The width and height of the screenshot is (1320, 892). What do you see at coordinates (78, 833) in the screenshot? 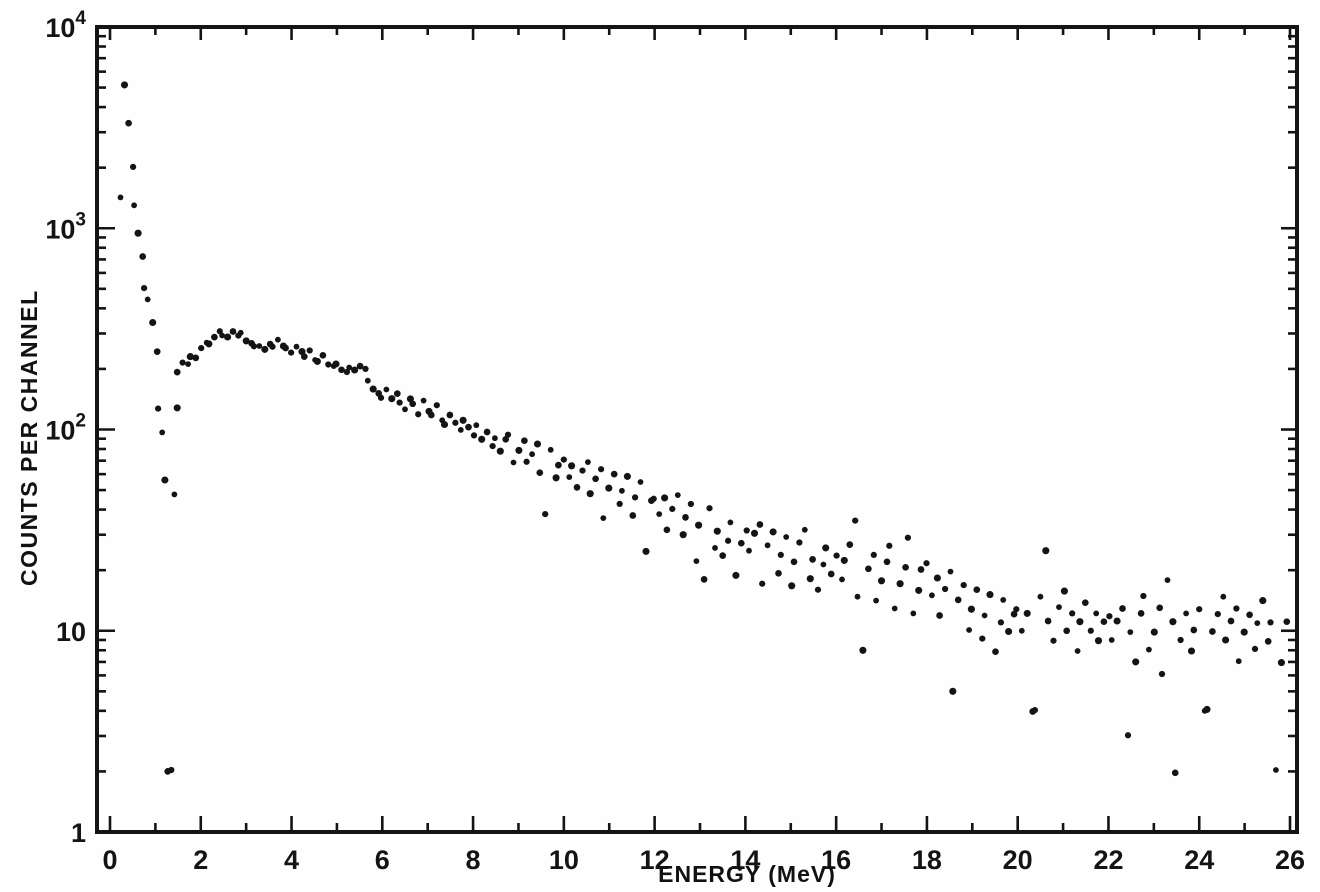
I see `y-tick-label: 1` at bounding box center [78, 833].